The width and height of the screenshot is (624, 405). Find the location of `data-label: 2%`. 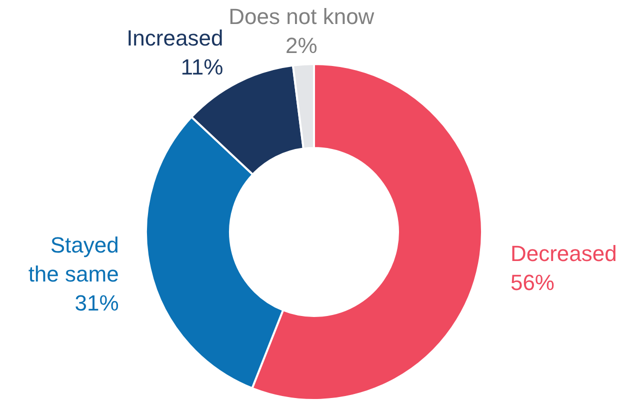

data-label: 2% is located at coordinates (302, 45).